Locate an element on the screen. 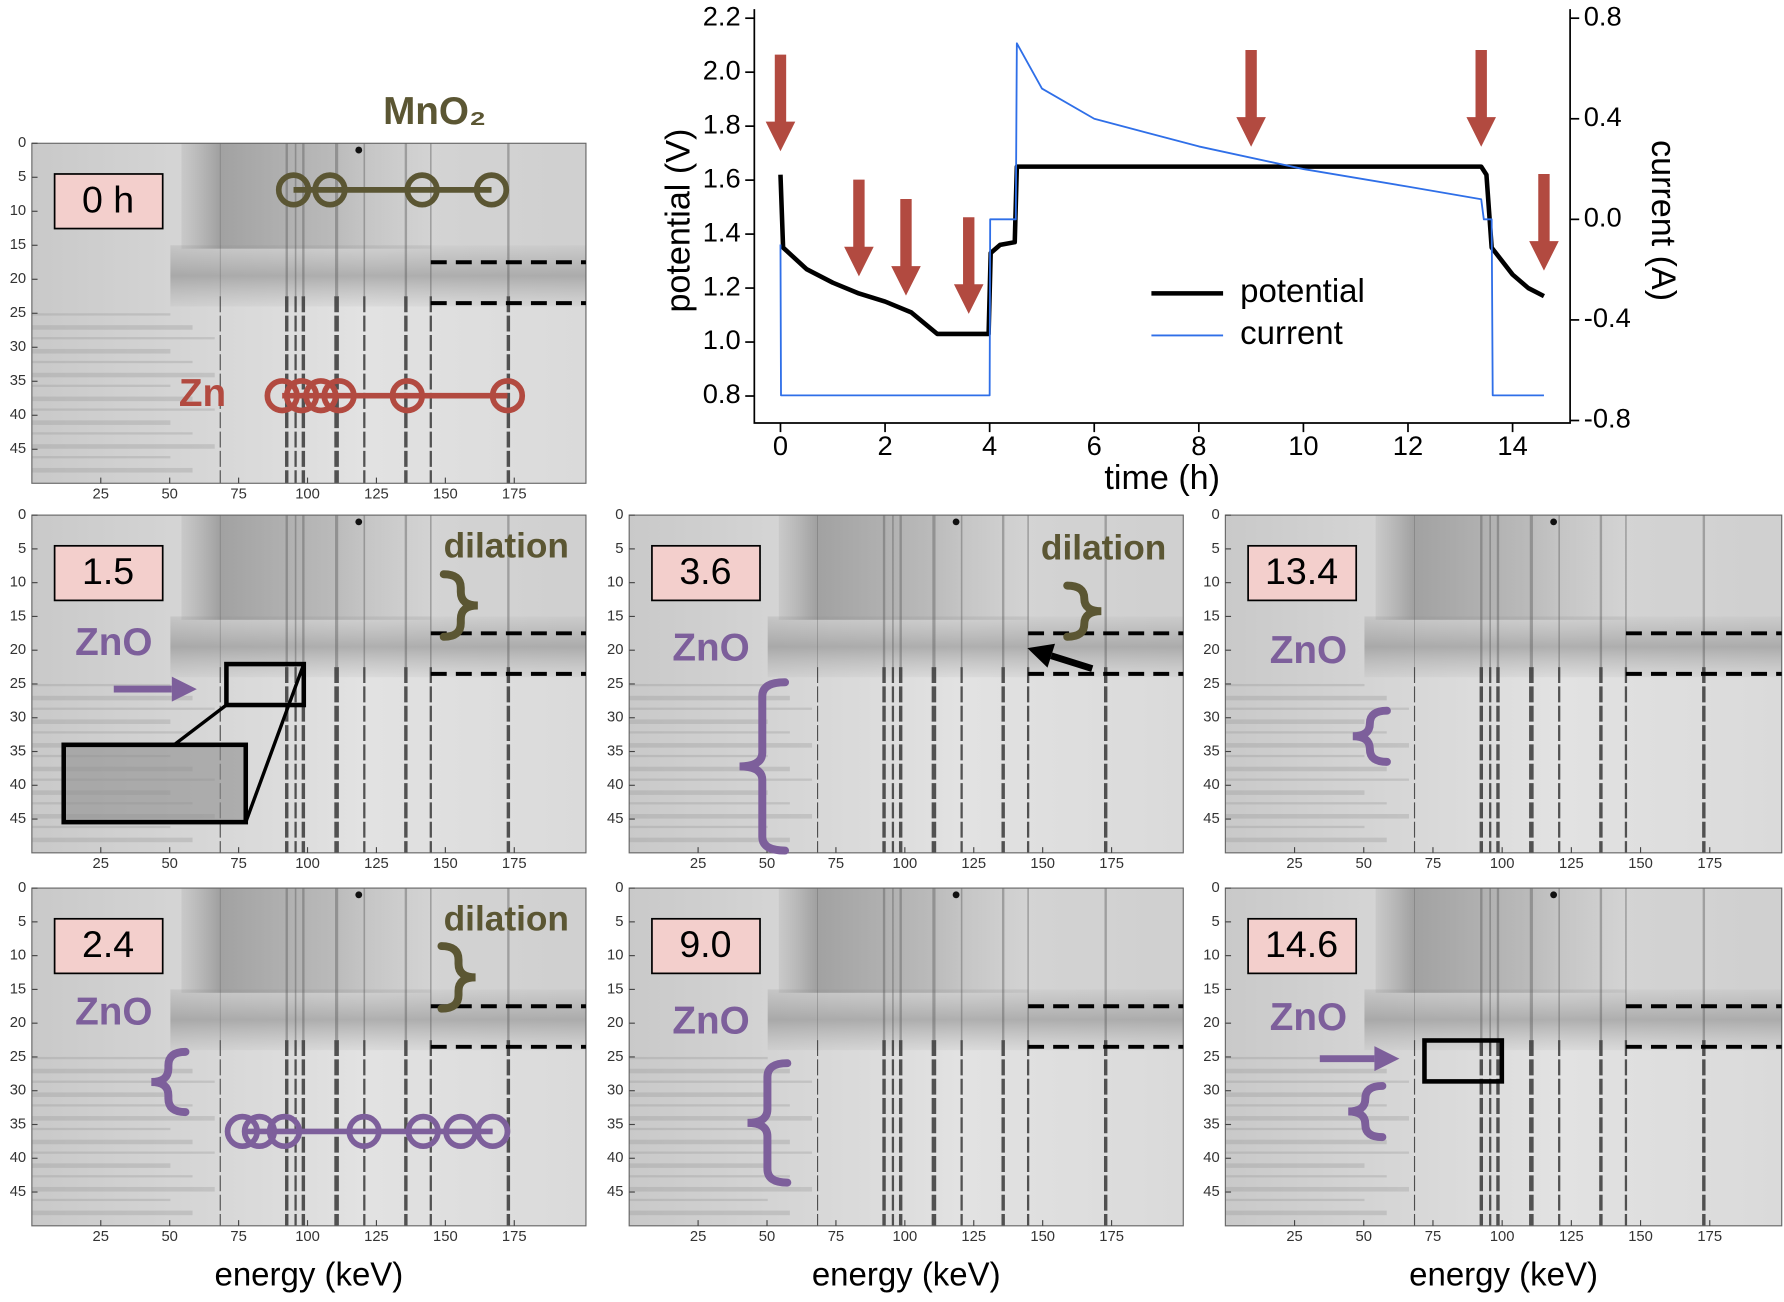 This screenshot has width=1784, height=1302. y-tick-label: 40 is located at coordinates (1211, 1158).